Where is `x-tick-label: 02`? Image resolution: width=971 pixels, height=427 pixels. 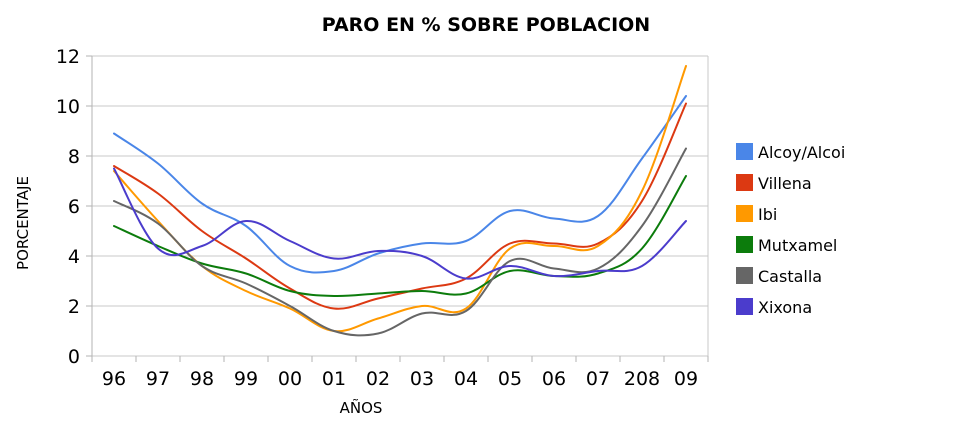 x-tick-label: 02 is located at coordinates (378, 379).